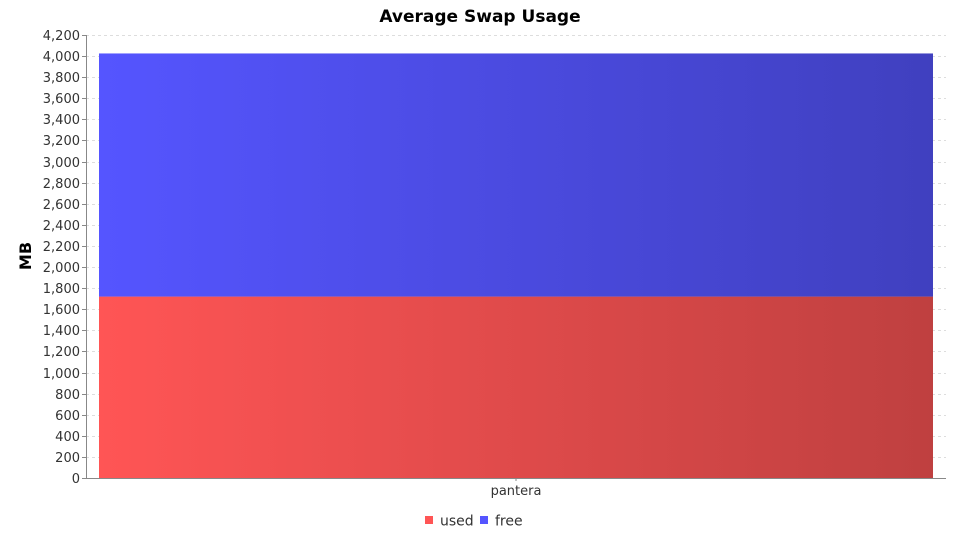 This screenshot has height=540, width=960. I want to click on legend: used free, so click(474, 522).